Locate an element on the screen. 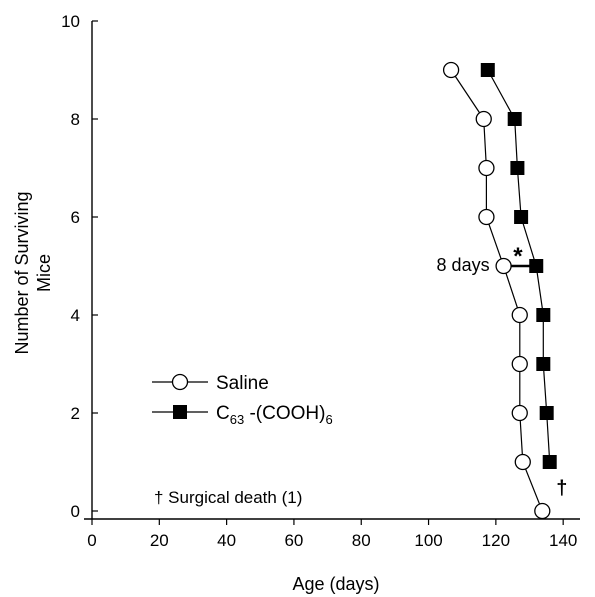 The image size is (595, 597). legend-c63-main: C is located at coordinates (223, 413).